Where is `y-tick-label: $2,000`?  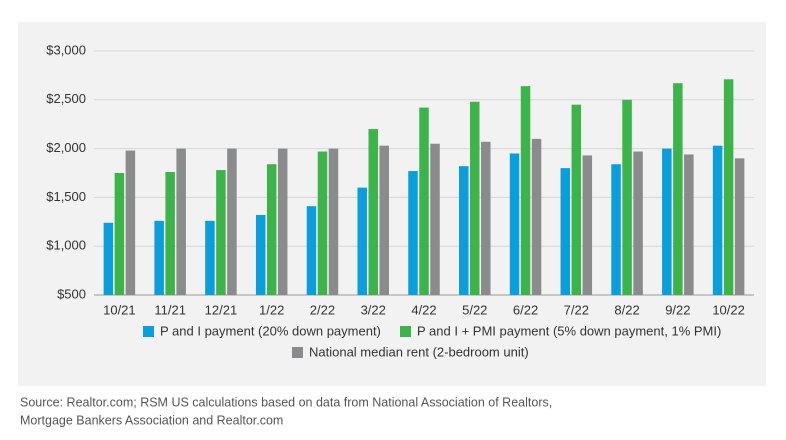
y-tick-label: $2,000 is located at coordinates (66, 147).